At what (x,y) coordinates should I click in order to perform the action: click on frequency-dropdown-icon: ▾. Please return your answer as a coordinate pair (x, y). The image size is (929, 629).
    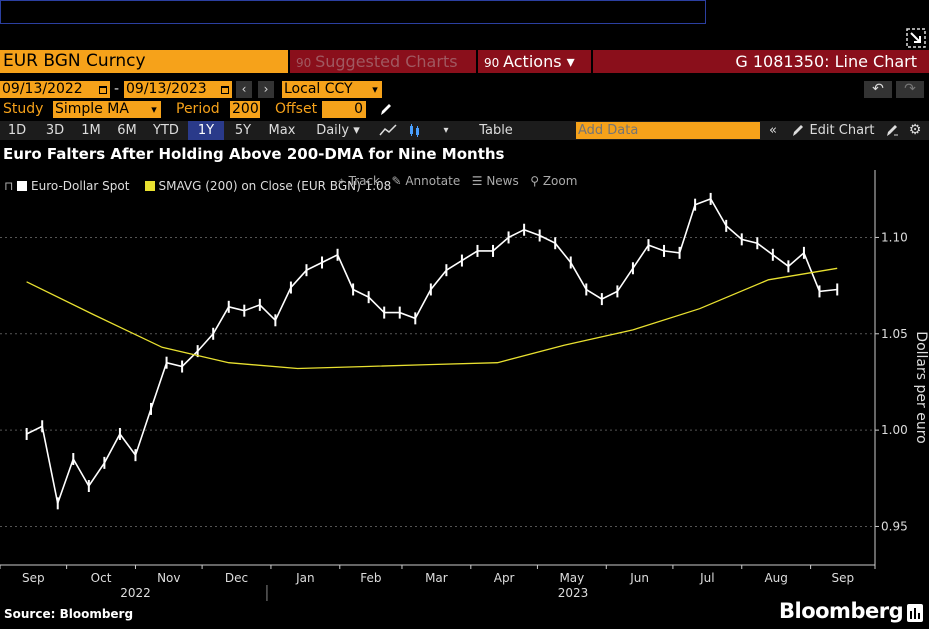
    Looking at the image, I should click on (354, 130).